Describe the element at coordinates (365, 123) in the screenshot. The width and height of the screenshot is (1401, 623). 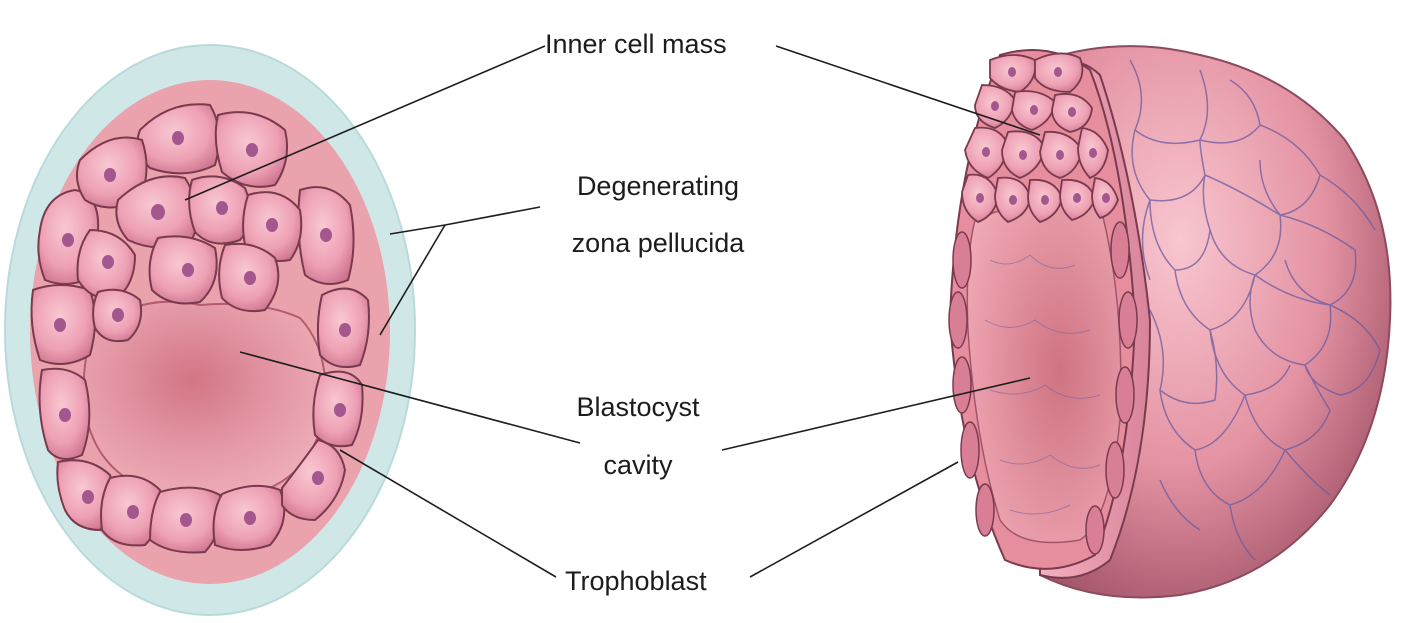
I see `leader-inner-cell-mass-left` at that location.